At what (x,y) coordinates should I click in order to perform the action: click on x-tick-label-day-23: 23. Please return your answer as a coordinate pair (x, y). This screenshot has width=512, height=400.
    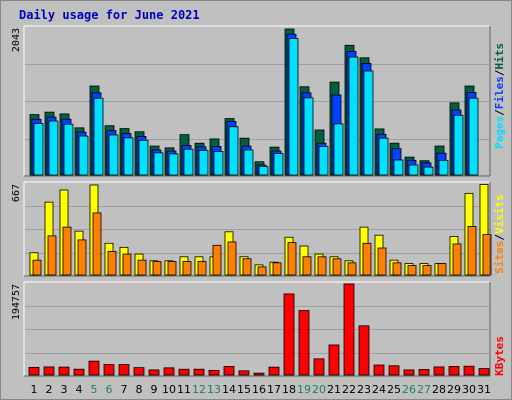
    Looking at the image, I should click on (364, 389).